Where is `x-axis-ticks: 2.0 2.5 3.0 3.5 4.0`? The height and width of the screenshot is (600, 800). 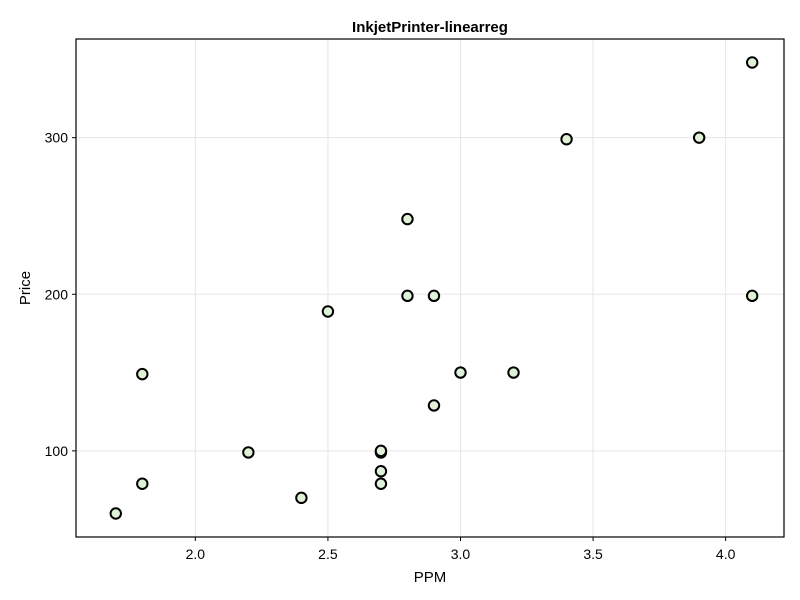 x-axis-ticks: 2.0 2.5 3.0 3.5 4.0 is located at coordinates (461, 549).